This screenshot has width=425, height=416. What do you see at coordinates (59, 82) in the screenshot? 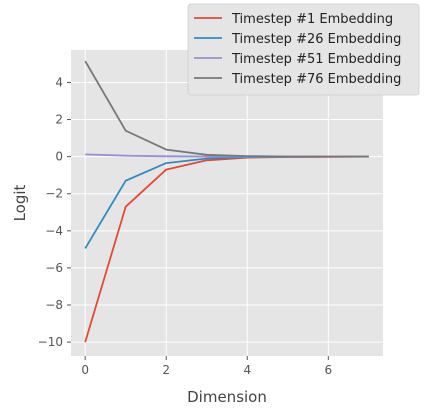
I see `y-tick-label: 4` at bounding box center [59, 82].